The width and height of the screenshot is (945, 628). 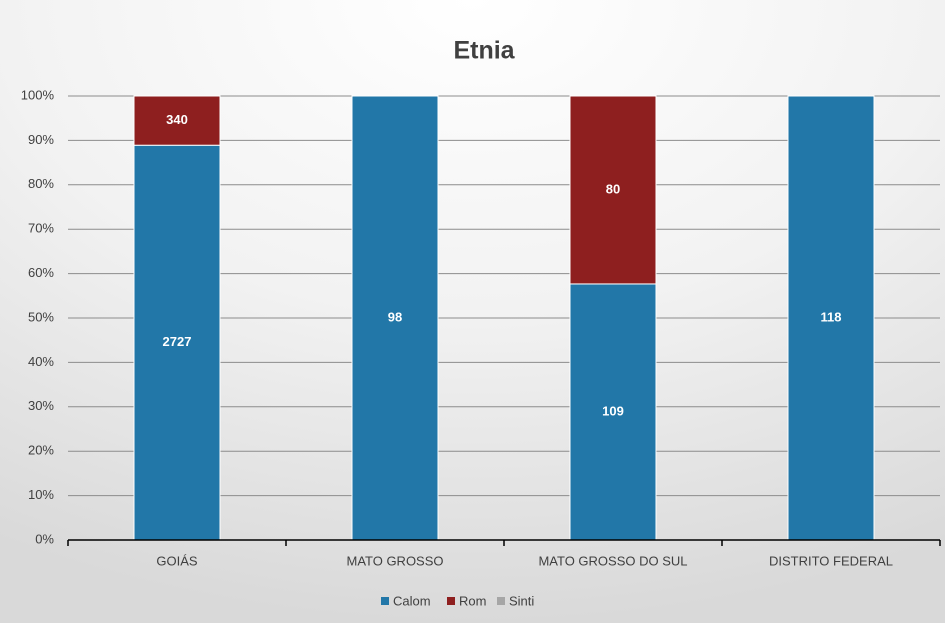 I want to click on y-tick-label: 0%, so click(x=44, y=538).